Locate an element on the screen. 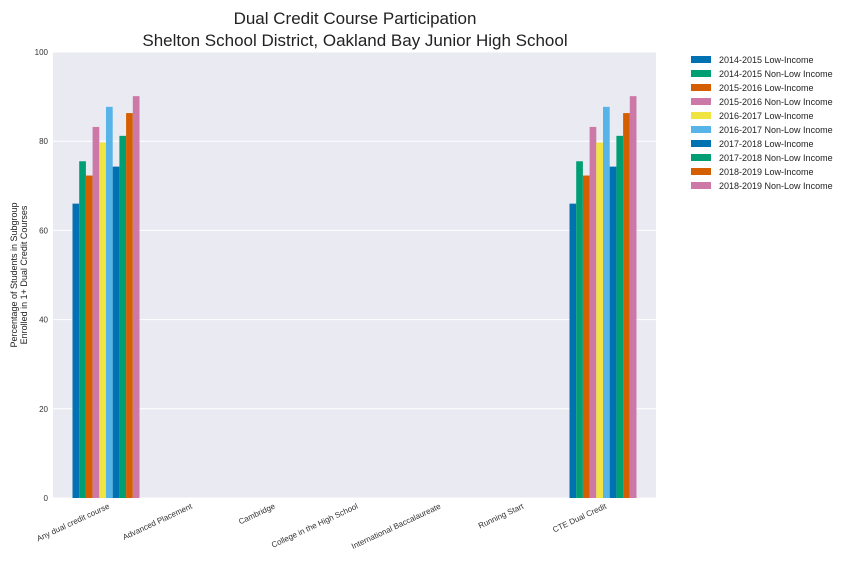  x-tick-label: Cambridge is located at coordinates (257, 513).